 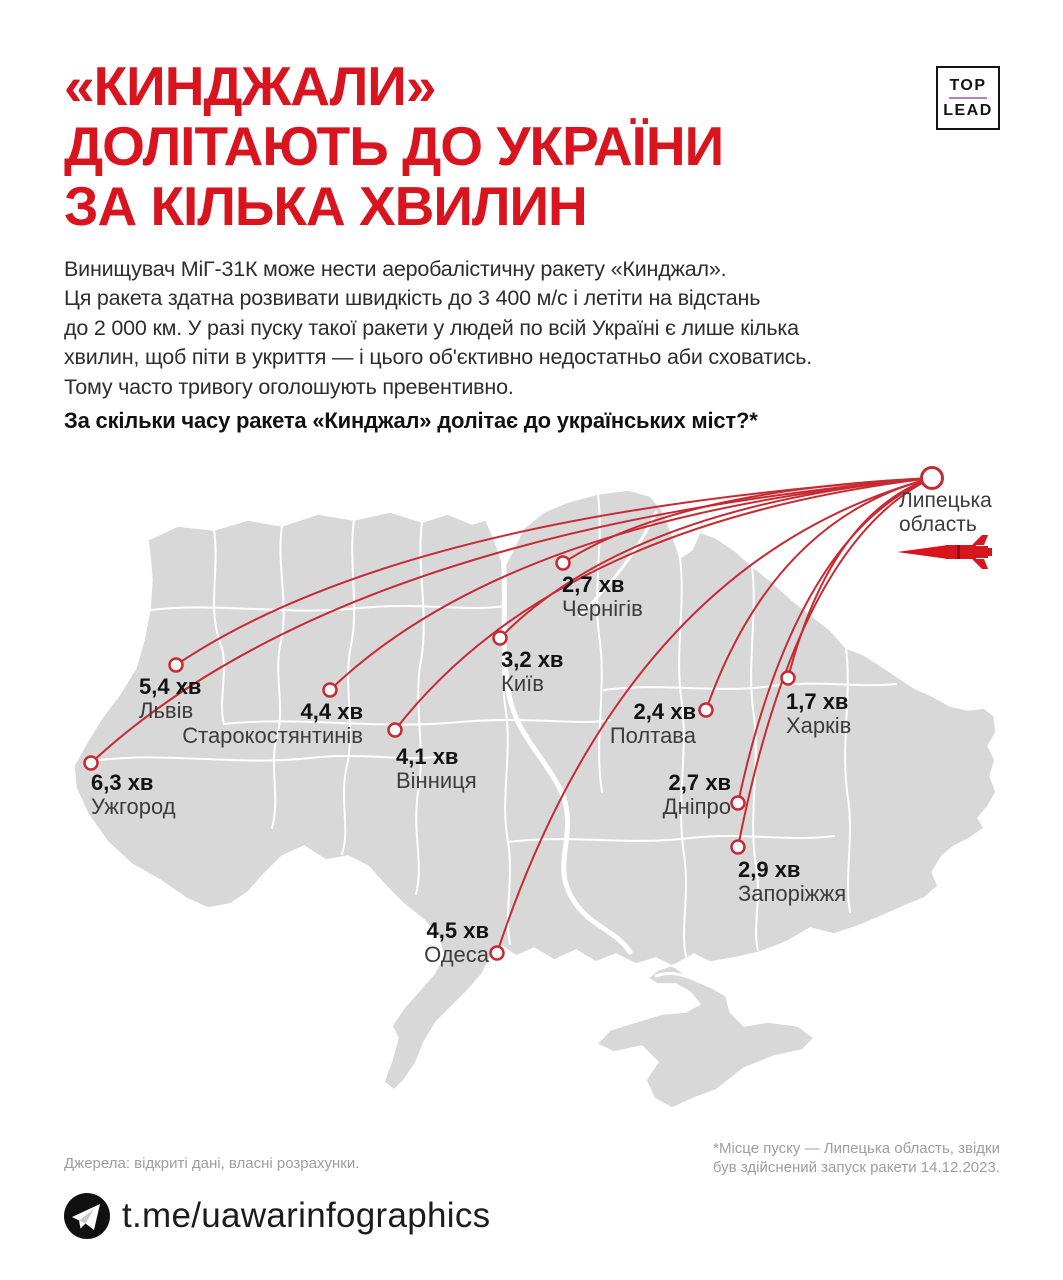 What do you see at coordinates (91, 763) in the screenshot?
I see `city-dot-uzhhorod` at bounding box center [91, 763].